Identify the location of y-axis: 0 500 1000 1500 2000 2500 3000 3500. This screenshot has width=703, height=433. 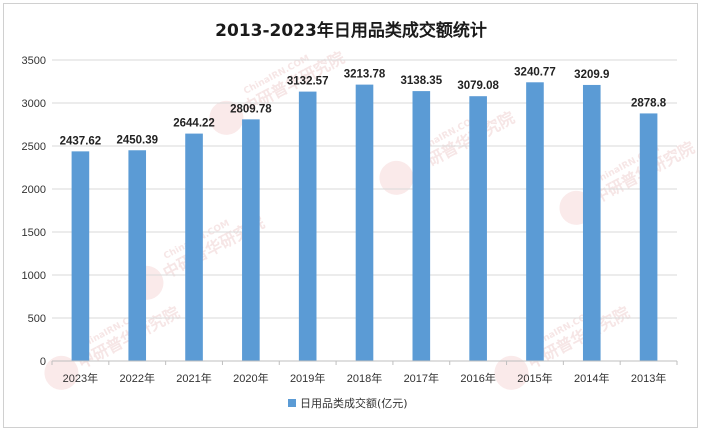
(34, 211).